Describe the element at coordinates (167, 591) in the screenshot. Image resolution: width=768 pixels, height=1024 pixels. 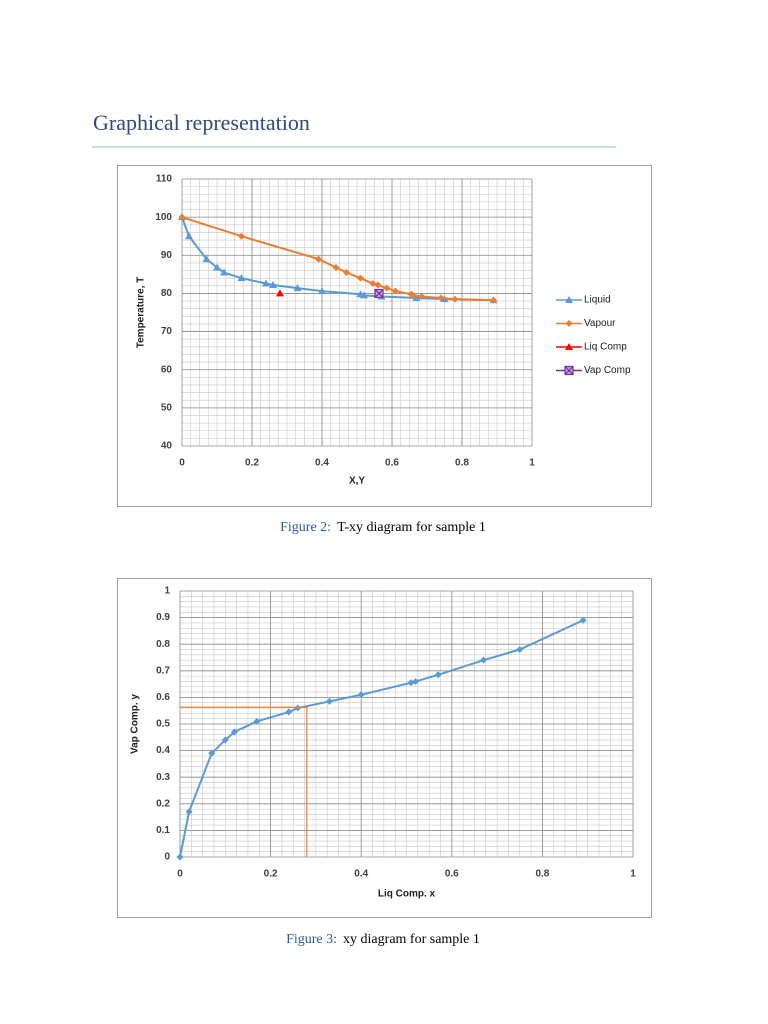
I see `y-tick-label: 1` at that location.